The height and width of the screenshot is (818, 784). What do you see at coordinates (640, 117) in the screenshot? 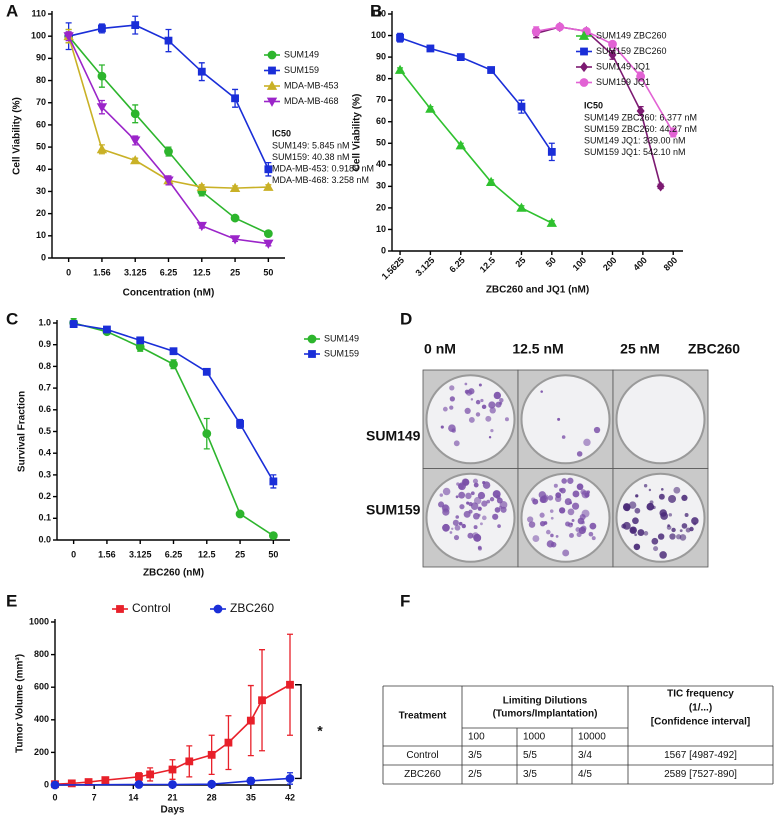
I see `annotation-line: SUM149 ZBC260: 6.377 nM` at bounding box center [640, 117].